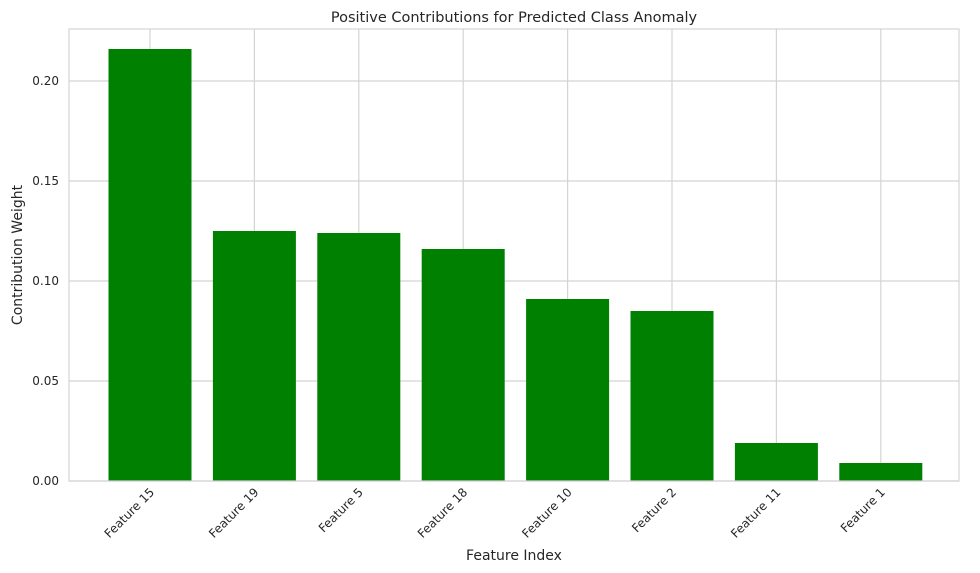 The width and height of the screenshot is (980, 573). I want to click on x-tick-label: Feature 10, so click(546, 512).